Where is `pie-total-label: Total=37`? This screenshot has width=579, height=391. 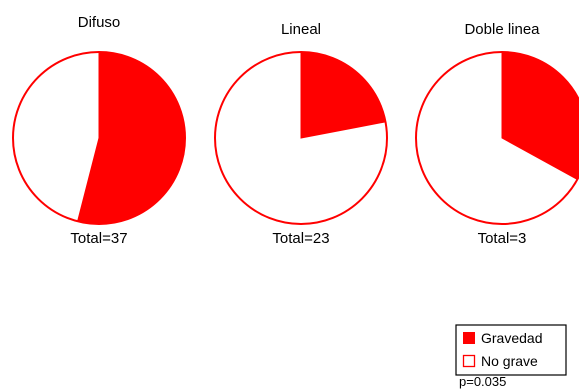
pie-total-label: Total=37 is located at coordinates (98, 238).